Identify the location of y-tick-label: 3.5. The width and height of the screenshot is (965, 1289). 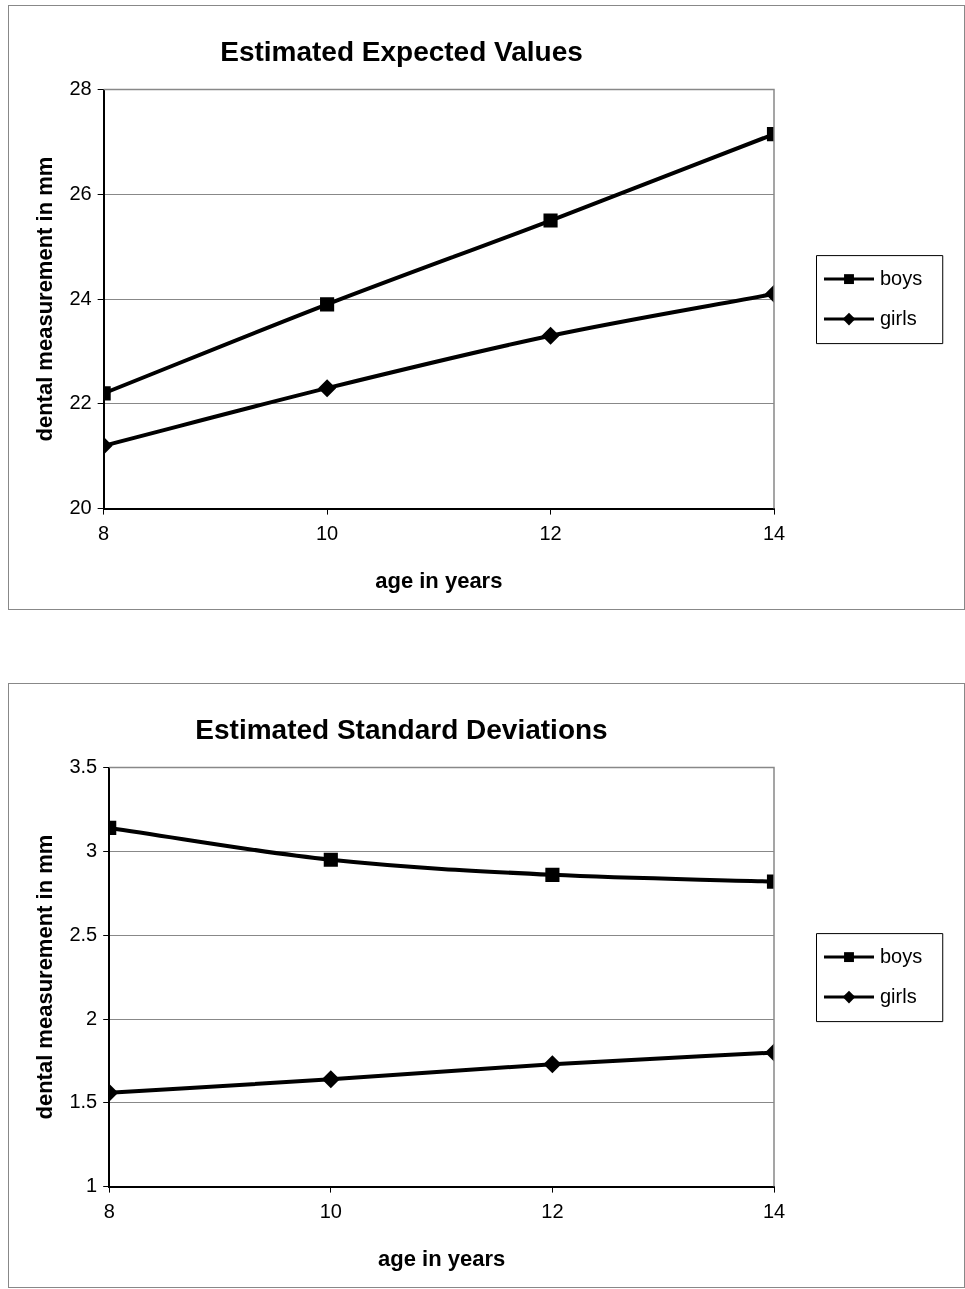
(83, 766).